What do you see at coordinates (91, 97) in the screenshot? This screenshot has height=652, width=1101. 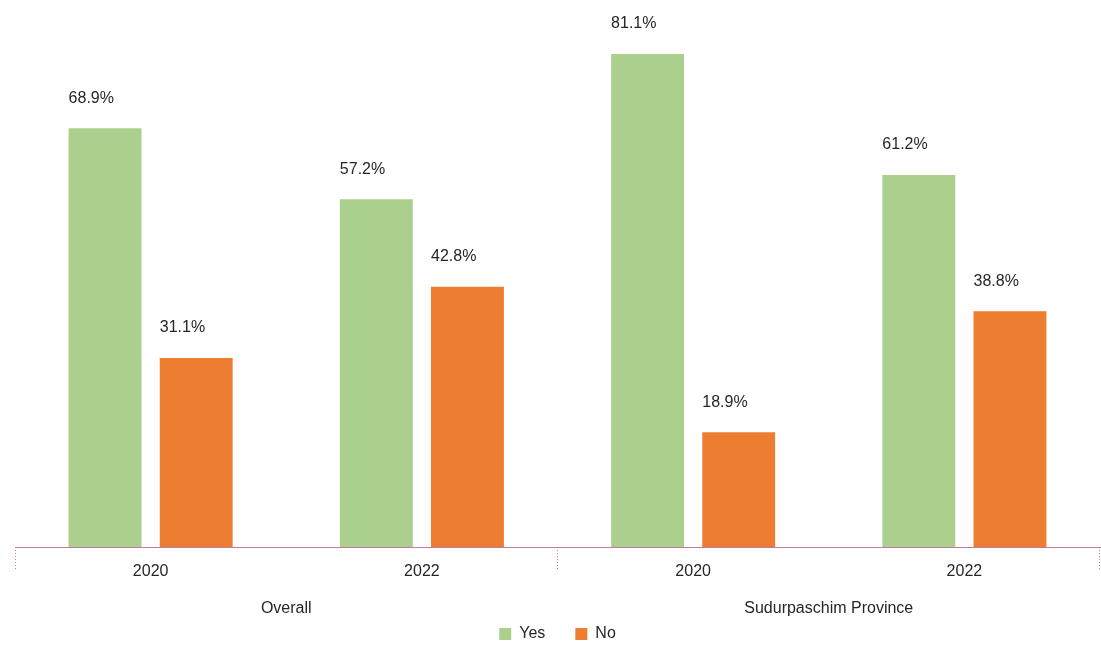 I see `data-label: 68.9%` at bounding box center [91, 97].